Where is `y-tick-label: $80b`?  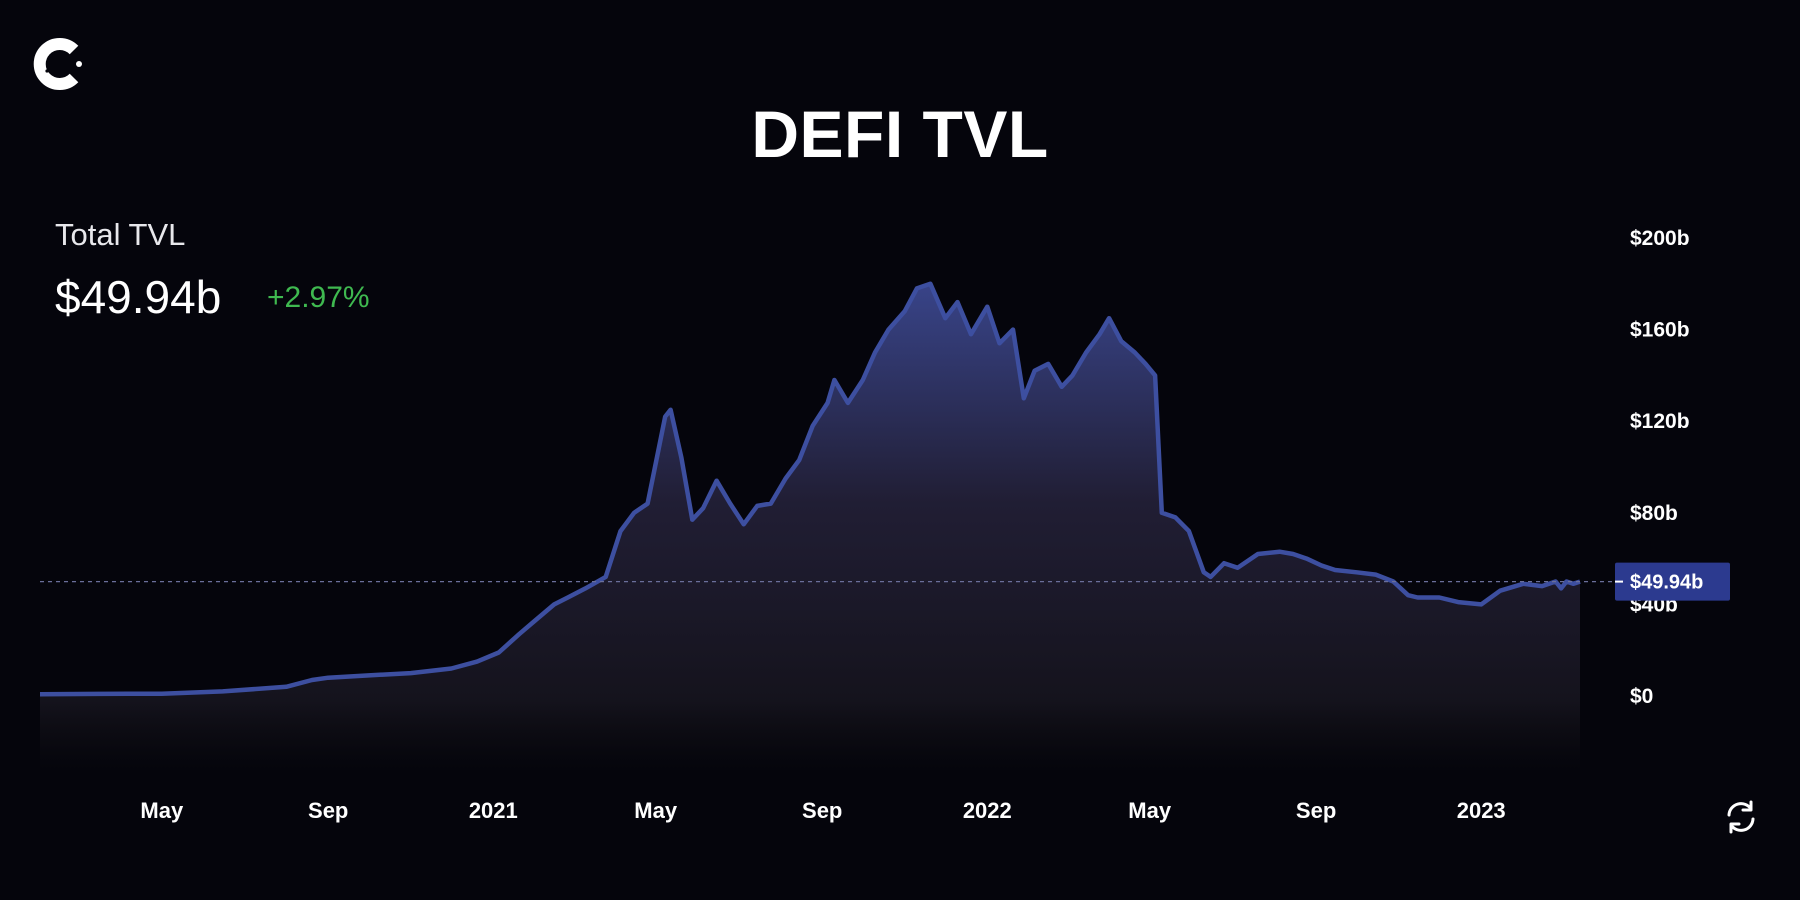
y-tick-label: $80b is located at coordinates (1654, 513).